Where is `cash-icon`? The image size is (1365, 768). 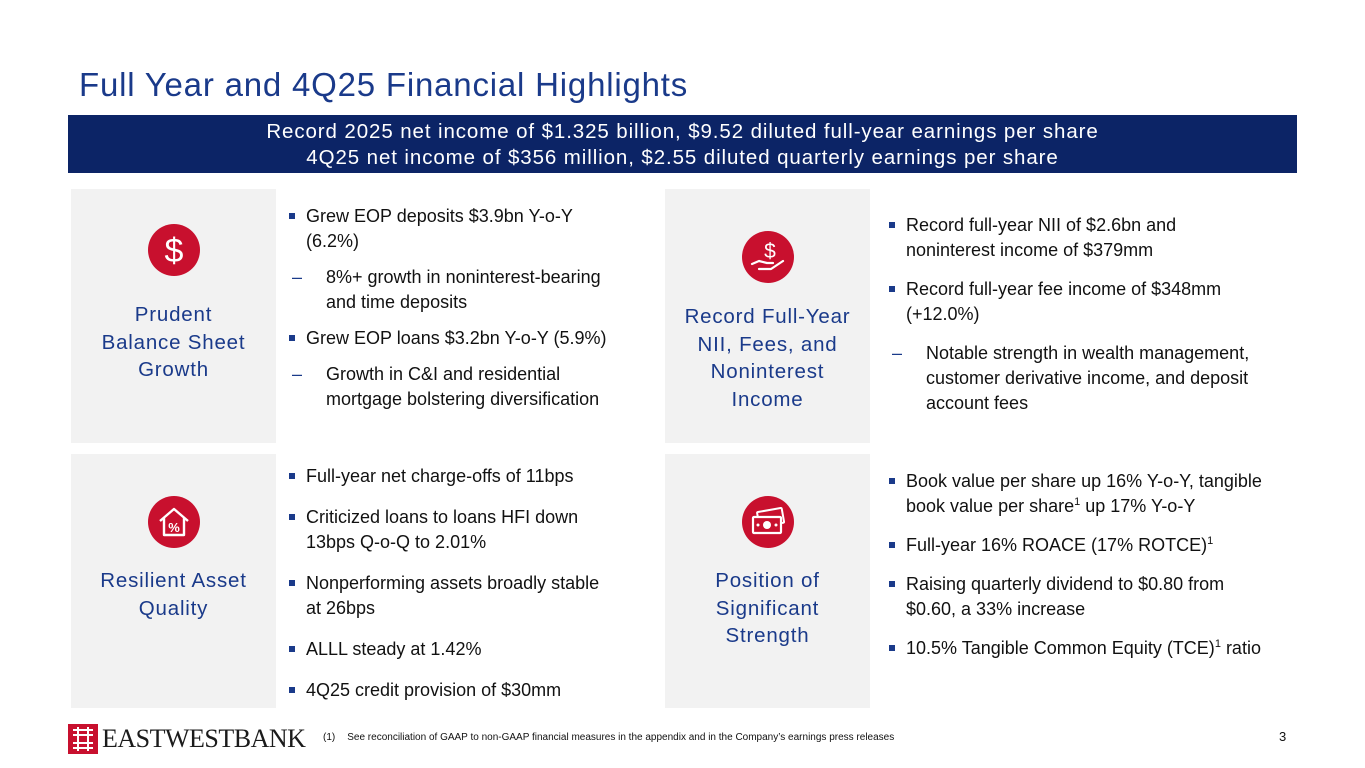
cash-icon is located at coordinates (767, 522).